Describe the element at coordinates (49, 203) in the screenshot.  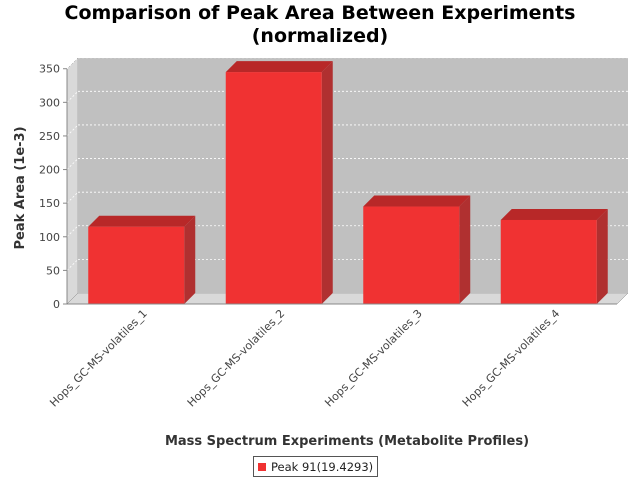
I see `y-tick-label: 150` at that location.